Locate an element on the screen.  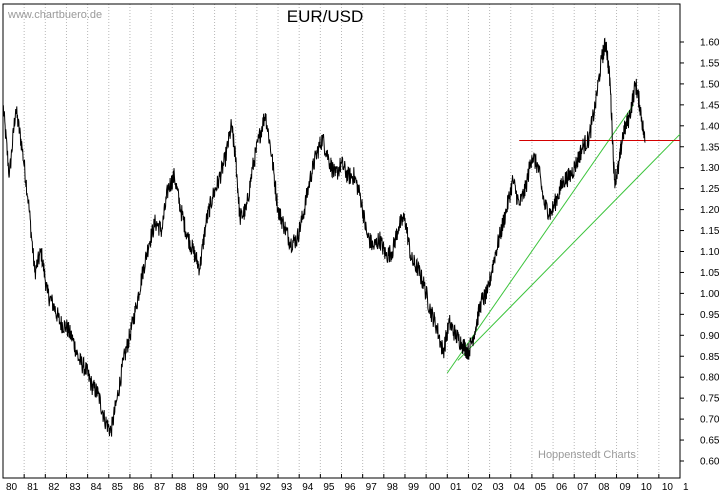
x-tick-label: 94 is located at coordinates (308, 487).